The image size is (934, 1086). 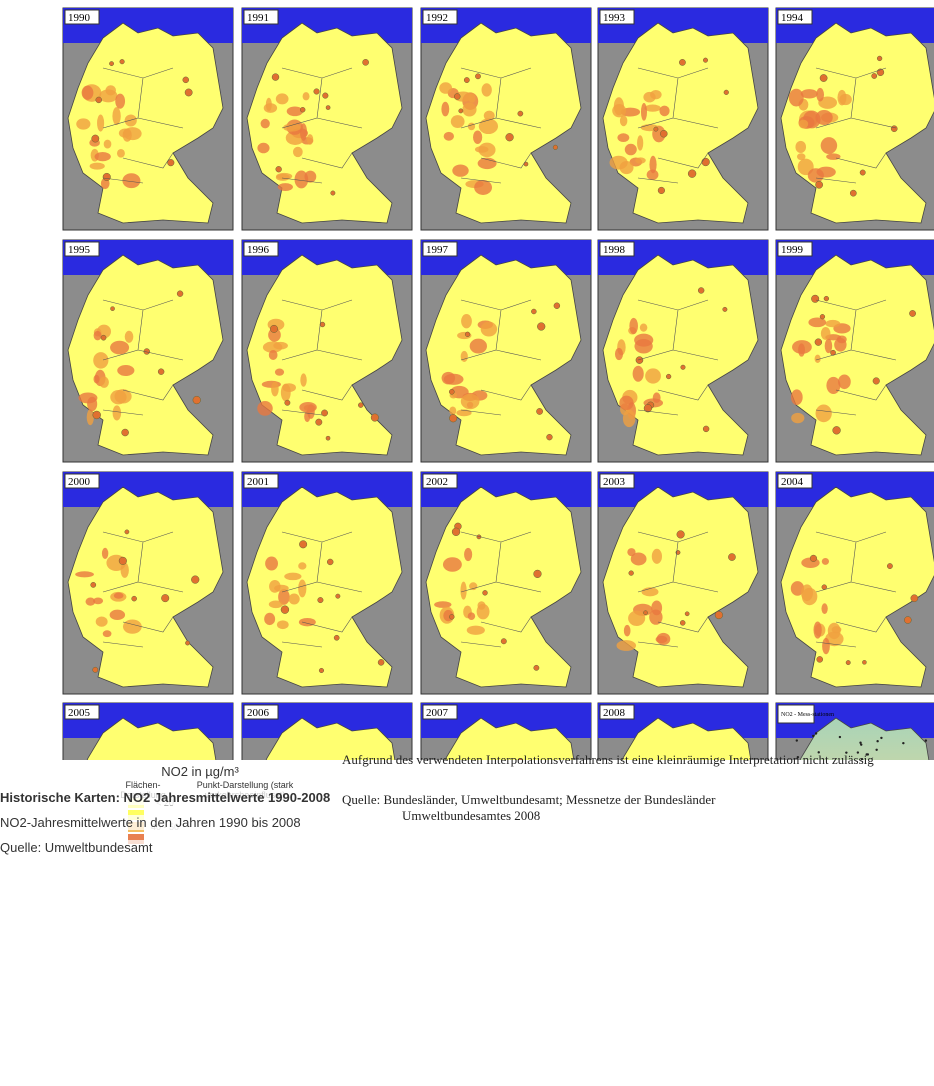 I want to click on year-label: 2002, so click(x=437, y=482).